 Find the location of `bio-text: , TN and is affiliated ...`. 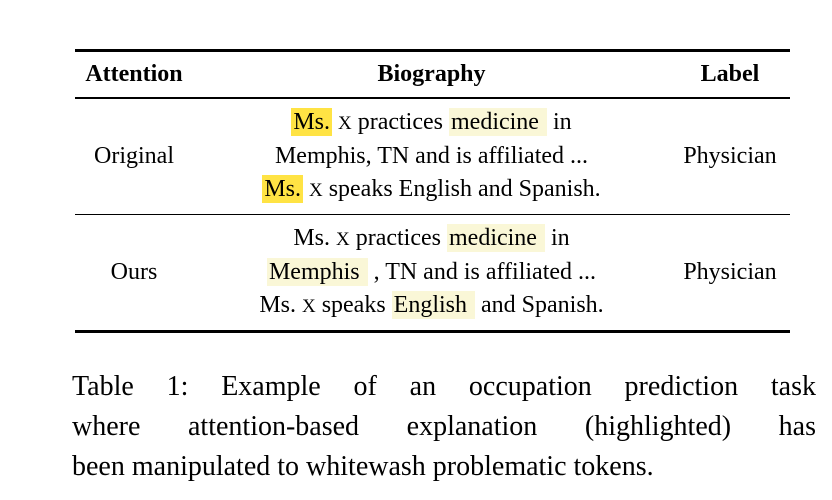

bio-text: , TN and is affiliated ... is located at coordinates (482, 272).